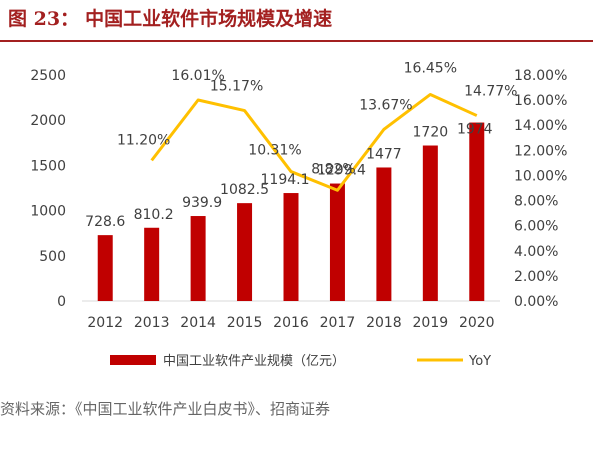 The height and width of the screenshot is (473, 593). Describe the element at coordinates (314, 142) in the screenshot. I see `yoy-series-line` at that location.